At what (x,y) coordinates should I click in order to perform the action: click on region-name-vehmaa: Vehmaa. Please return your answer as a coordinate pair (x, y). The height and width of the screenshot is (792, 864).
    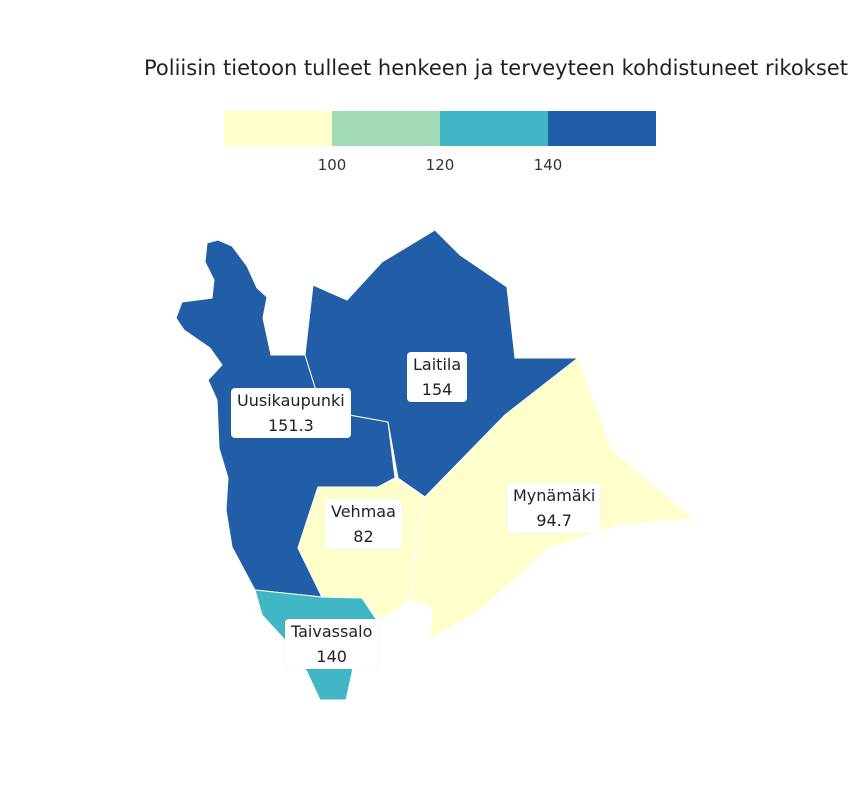
    Looking at the image, I should click on (363, 511).